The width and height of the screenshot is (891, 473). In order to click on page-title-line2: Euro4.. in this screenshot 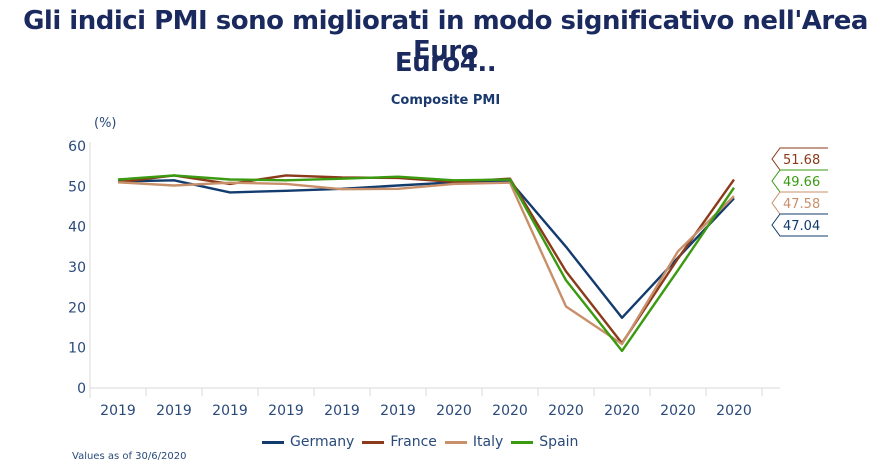, I will do `click(445, 63)`.